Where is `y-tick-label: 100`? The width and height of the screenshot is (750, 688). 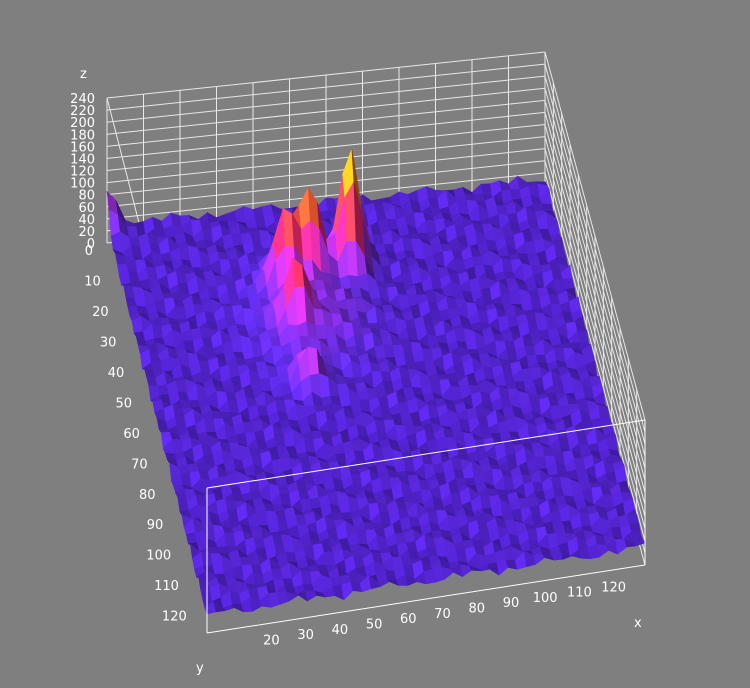 y-tick-label: 100 is located at coordinates (158, 556).